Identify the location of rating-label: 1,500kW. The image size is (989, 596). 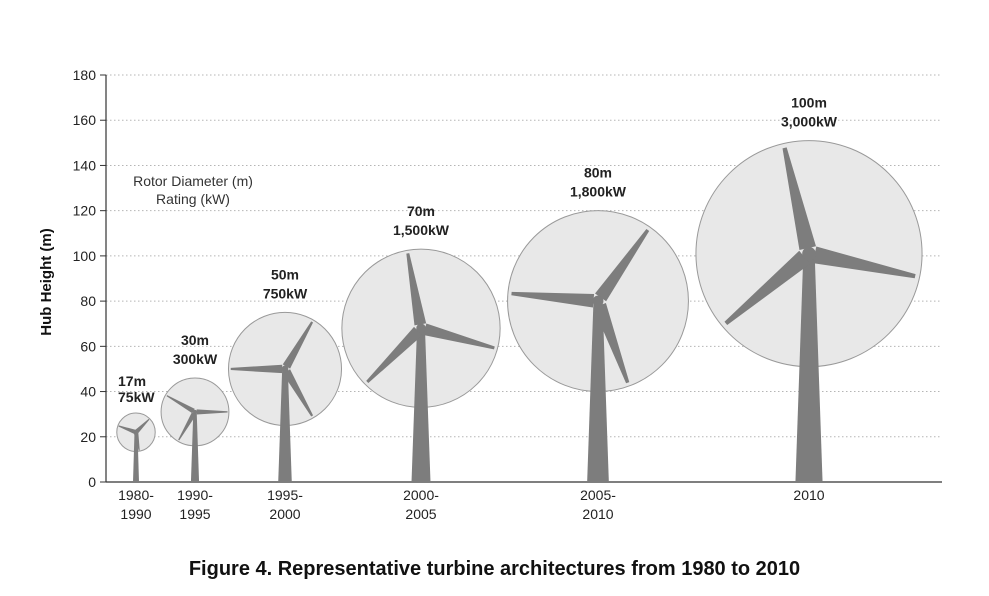
(421, 230).